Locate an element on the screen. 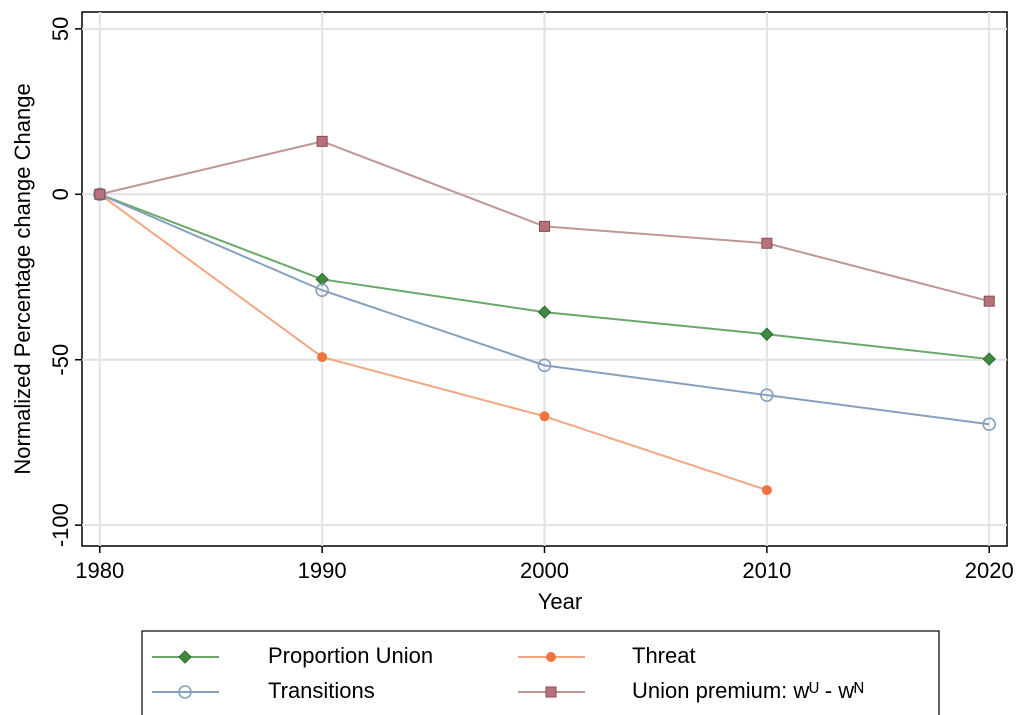 The height and width of the screenshot is (715, 1024). x-axis-label: Year is located at coordinates (560, 601).